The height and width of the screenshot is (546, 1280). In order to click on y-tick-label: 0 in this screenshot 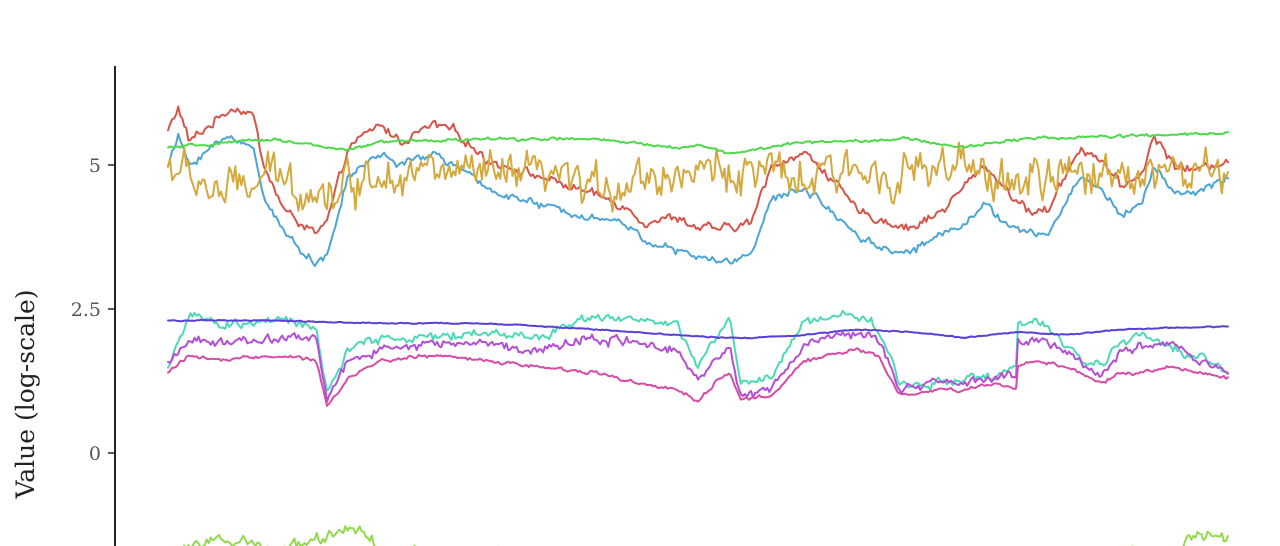, I will do `click(95, 454)`.